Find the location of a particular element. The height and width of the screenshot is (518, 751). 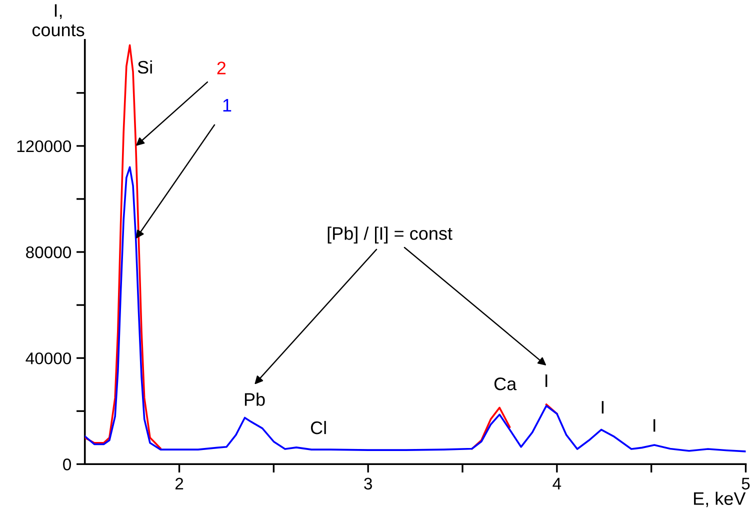

y-tick-label: 120000 is located at coordinates (44, 146).